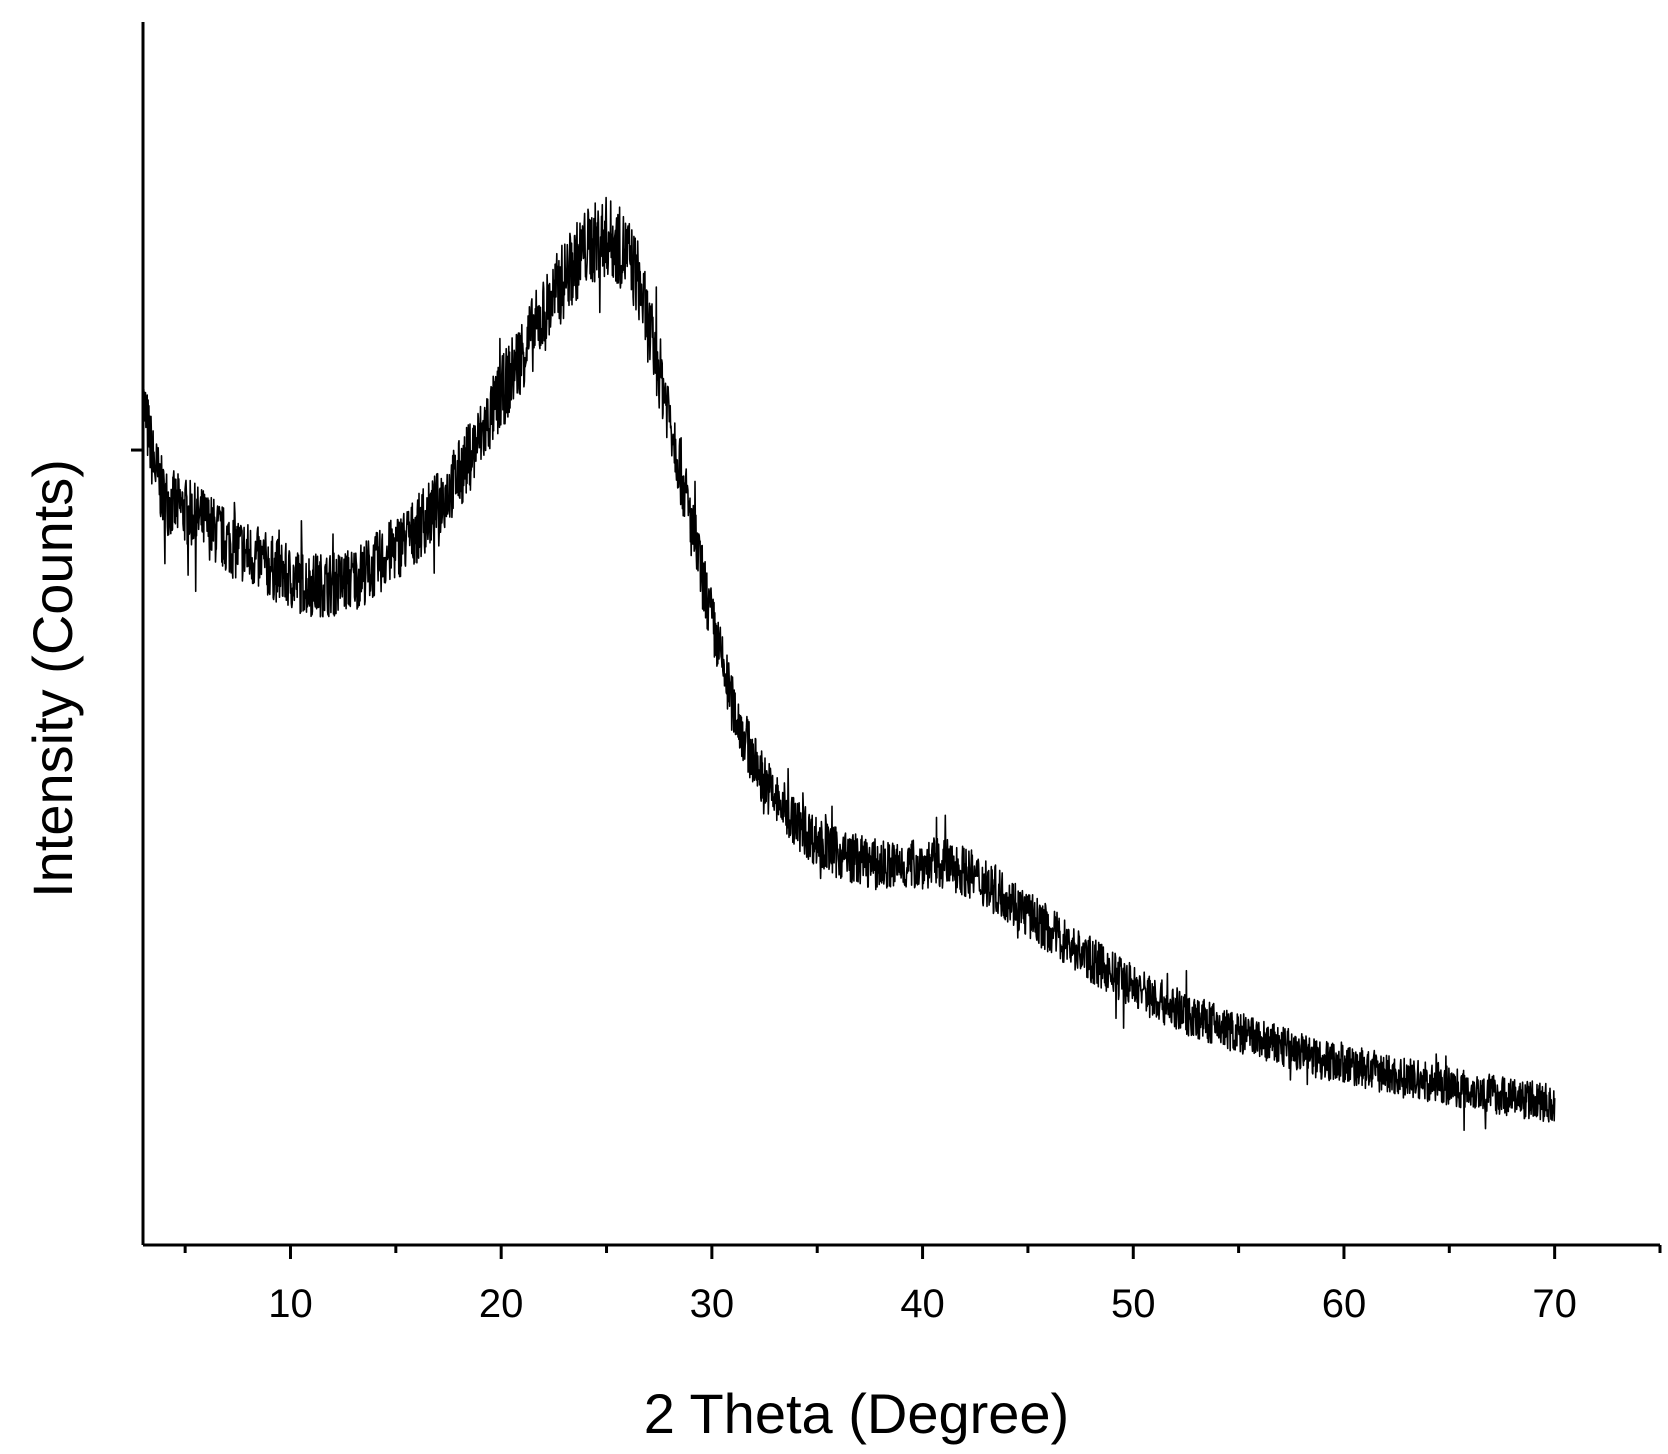 The height and width of the screenshot is (1454, 1668). Describe the element at coordinates (52, 678) in the screenshot. I see `y-axis-title: Intensity (Counts)` at that location.